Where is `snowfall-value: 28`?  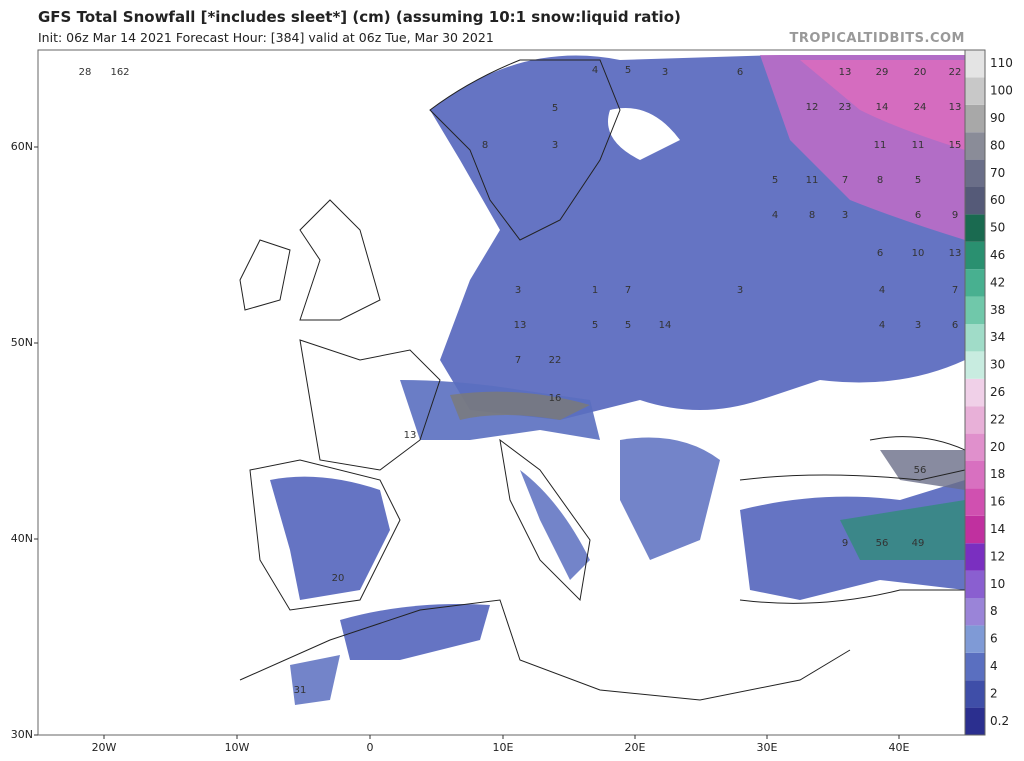
snowfall-value: 28 is located at coordinates (85, 72).